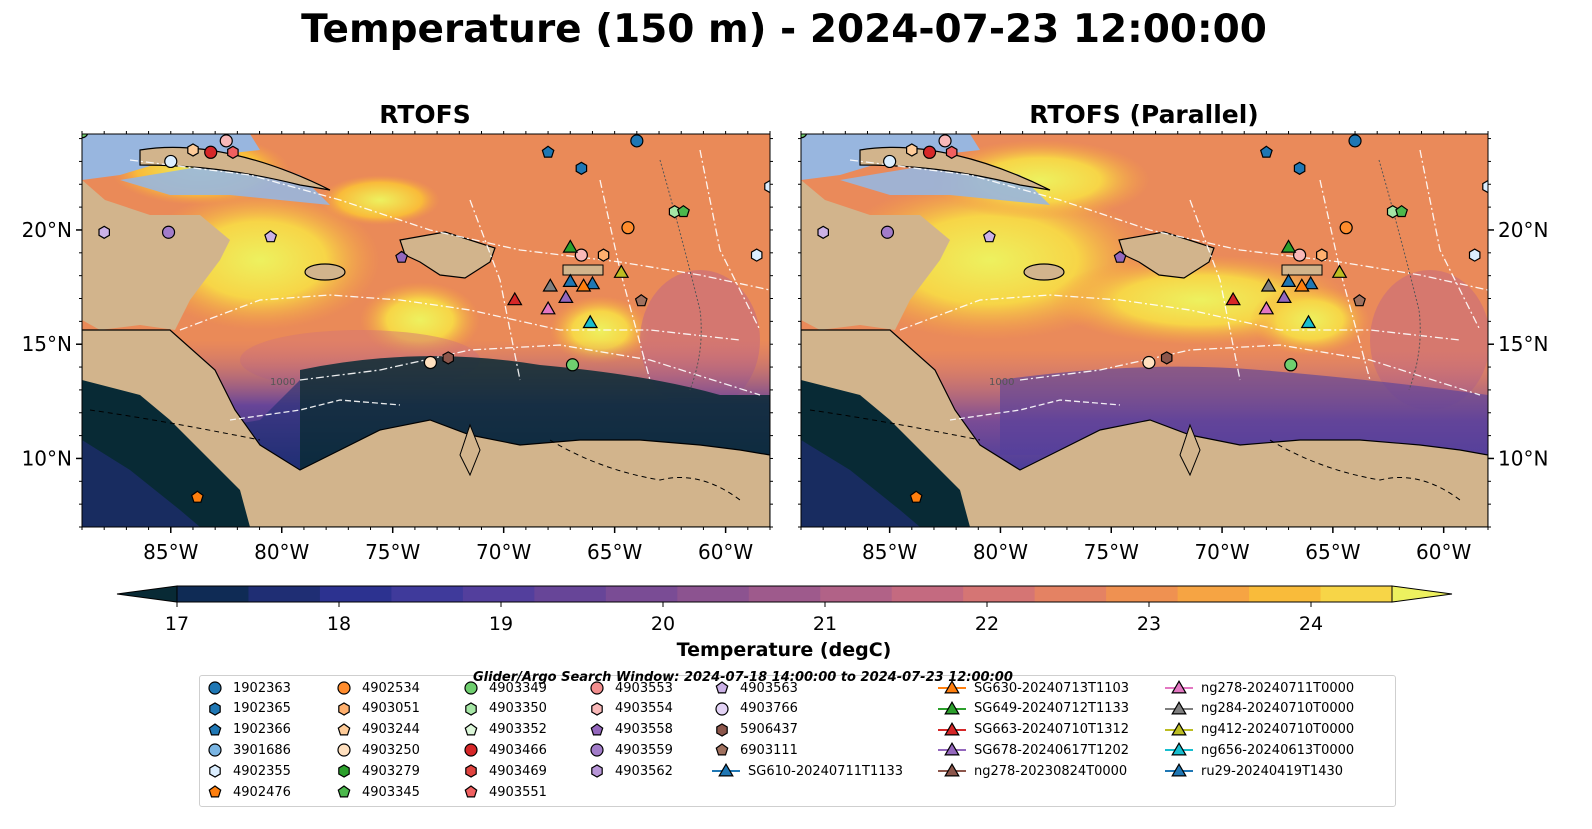 This screenshot has width=1592, height=829. I want to click on legend-label: 4903250, so click(391, 750).